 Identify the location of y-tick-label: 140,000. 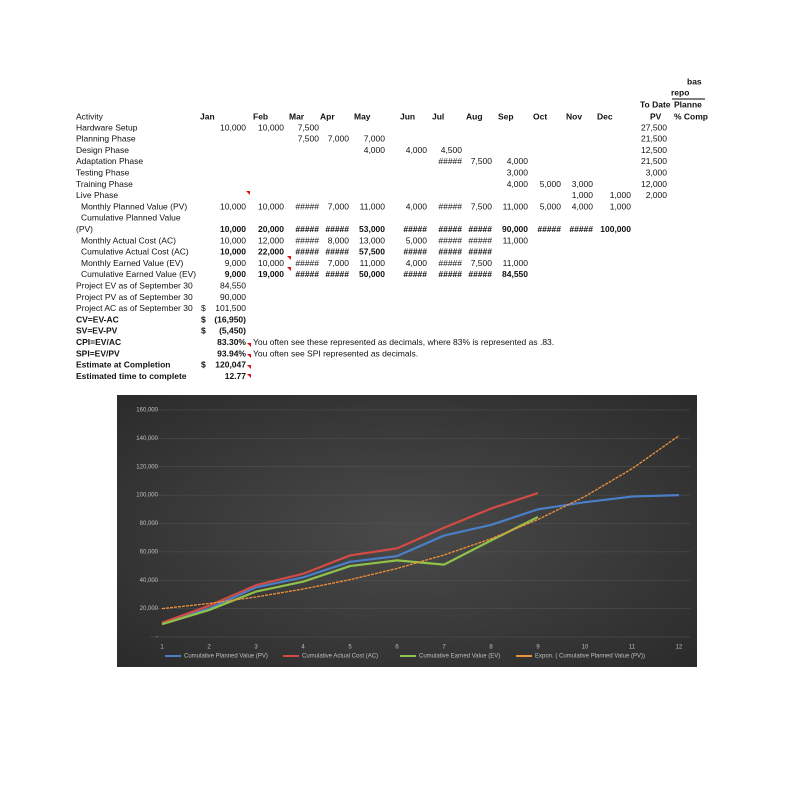
(147, 439).